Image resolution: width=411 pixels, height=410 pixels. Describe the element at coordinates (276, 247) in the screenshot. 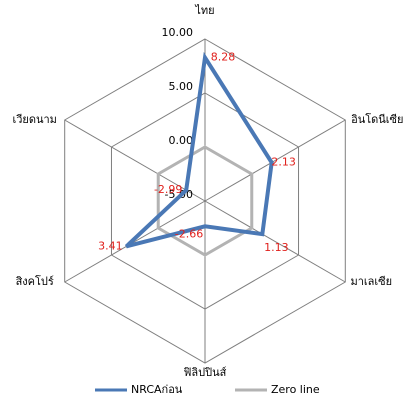

I see `value-label: 1.13` at that location.